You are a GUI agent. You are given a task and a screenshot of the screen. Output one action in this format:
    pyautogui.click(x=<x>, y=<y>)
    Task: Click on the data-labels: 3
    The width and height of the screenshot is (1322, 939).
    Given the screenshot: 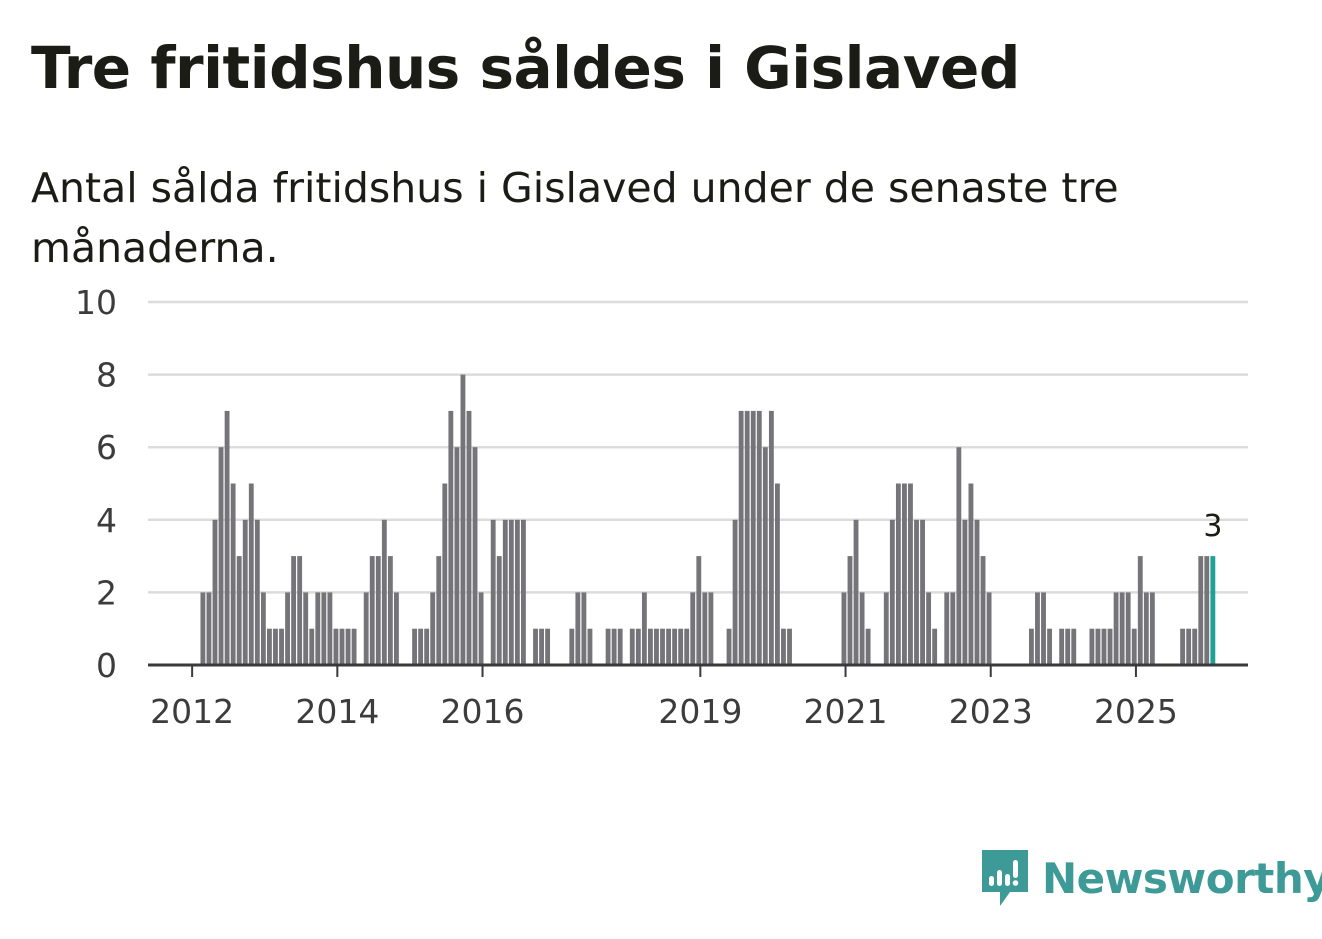 What is the action you would take?
    pyautogui.click(x=1212, y=526)
    